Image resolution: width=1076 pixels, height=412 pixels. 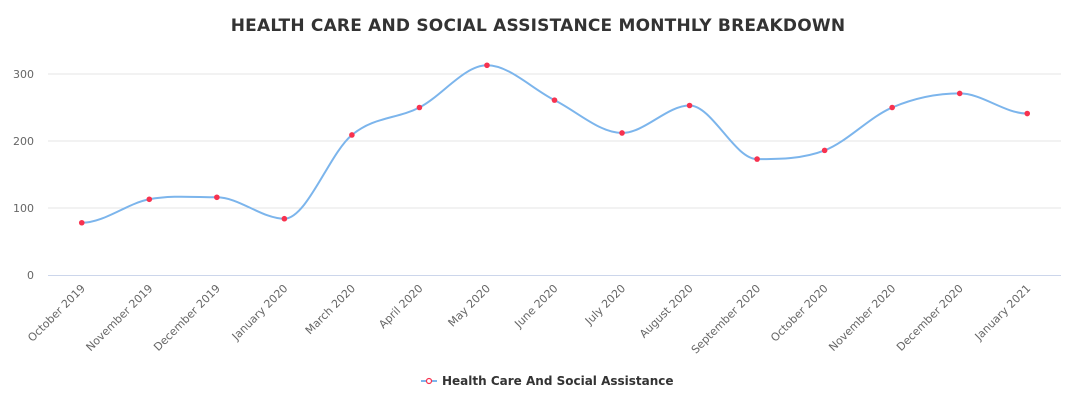 What do you see at coordinates (1003, 313) in the screenshot?
I see `x-tick-label: January 2021` at bounding box center [1003, 313].